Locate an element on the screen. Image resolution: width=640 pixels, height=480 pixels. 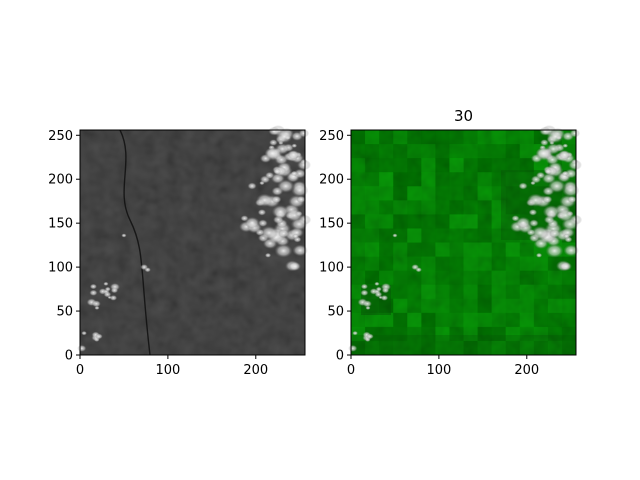
image-left-river is located at coordinates (135, 242).